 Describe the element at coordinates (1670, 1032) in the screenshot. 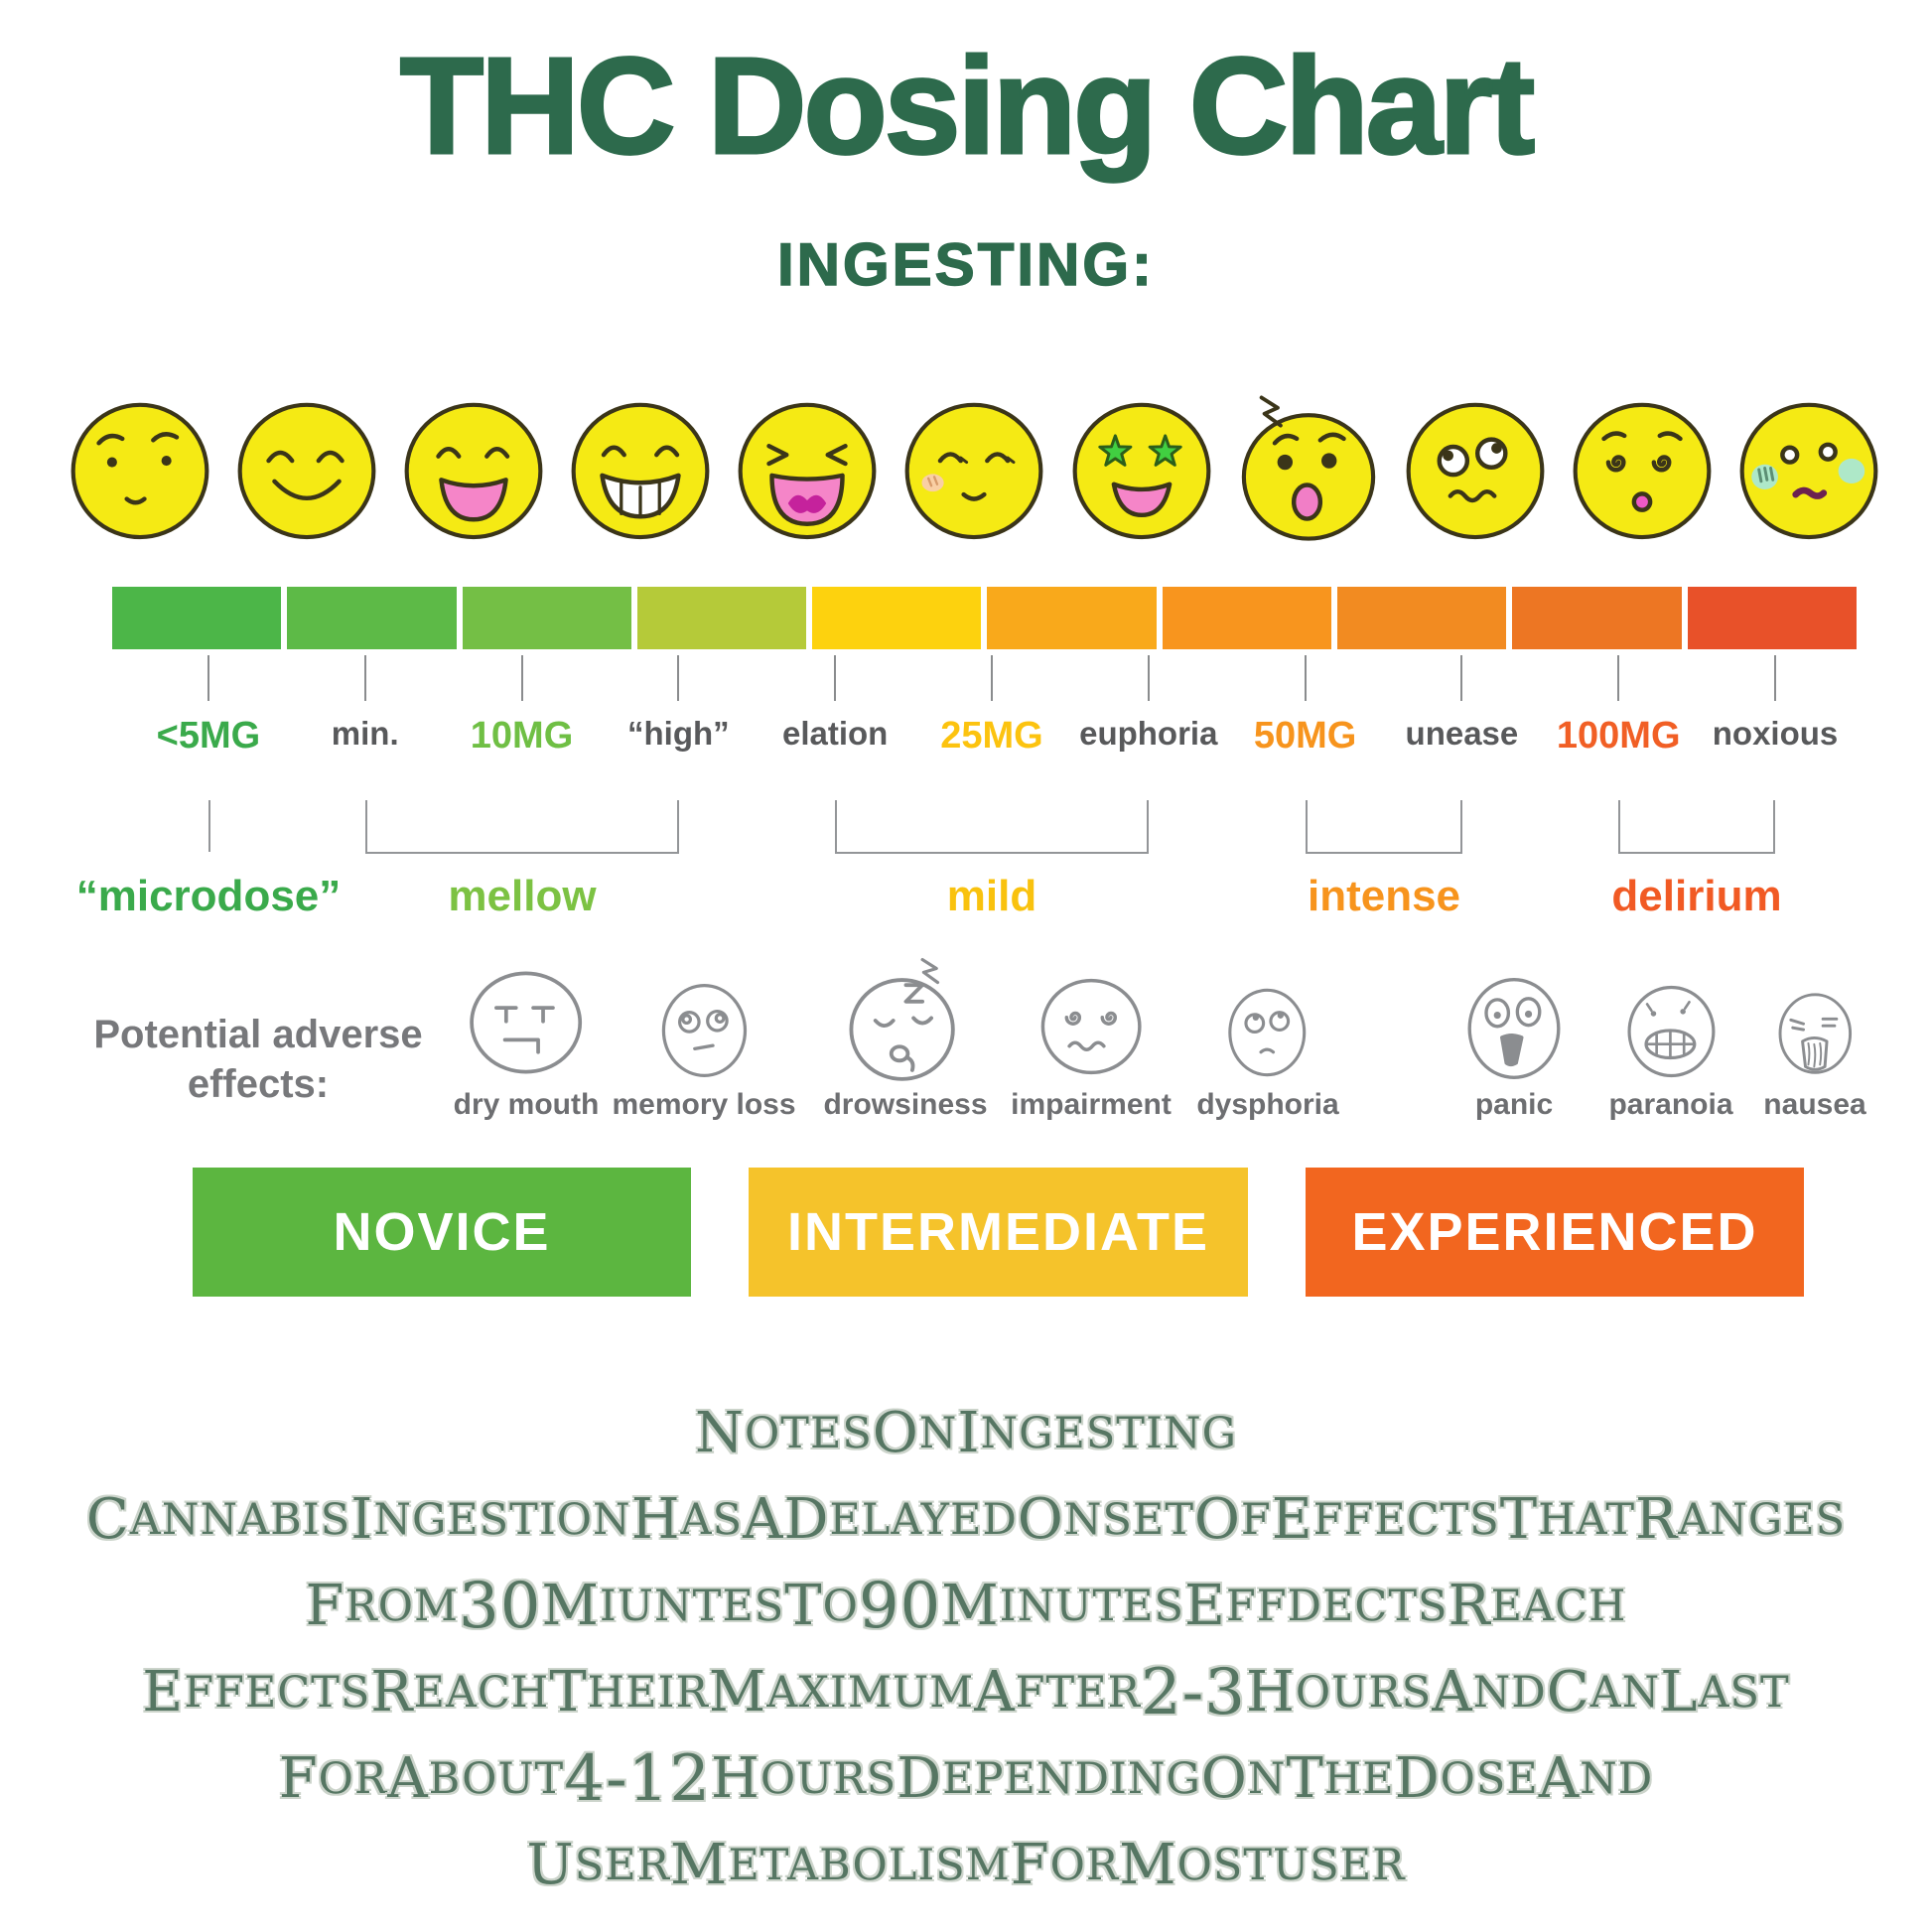

I see `paranoia-face-icon` at that location.